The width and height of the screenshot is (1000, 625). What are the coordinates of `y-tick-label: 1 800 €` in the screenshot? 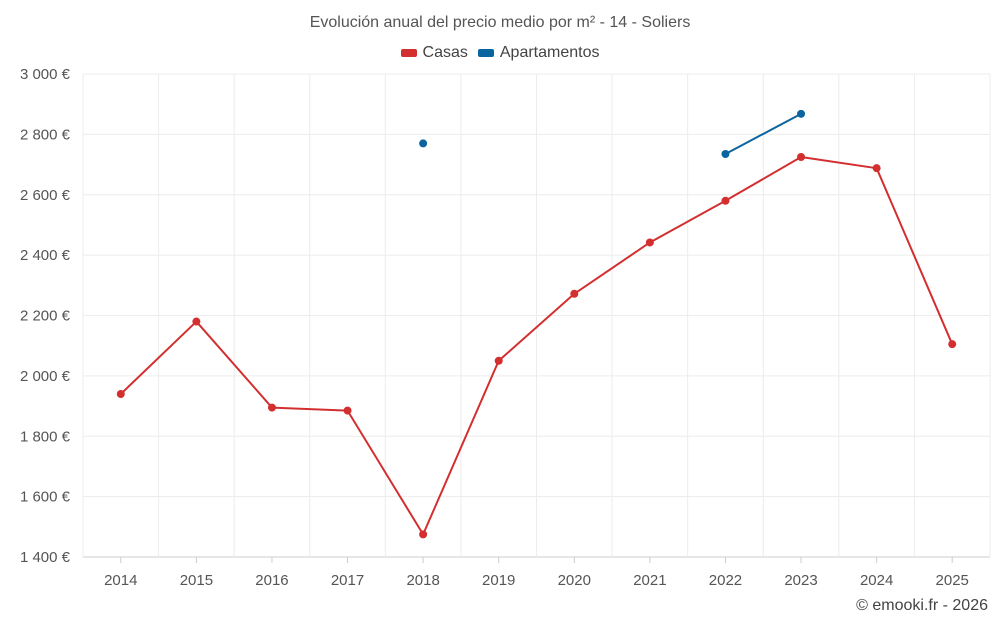 It's located at (45, 436).